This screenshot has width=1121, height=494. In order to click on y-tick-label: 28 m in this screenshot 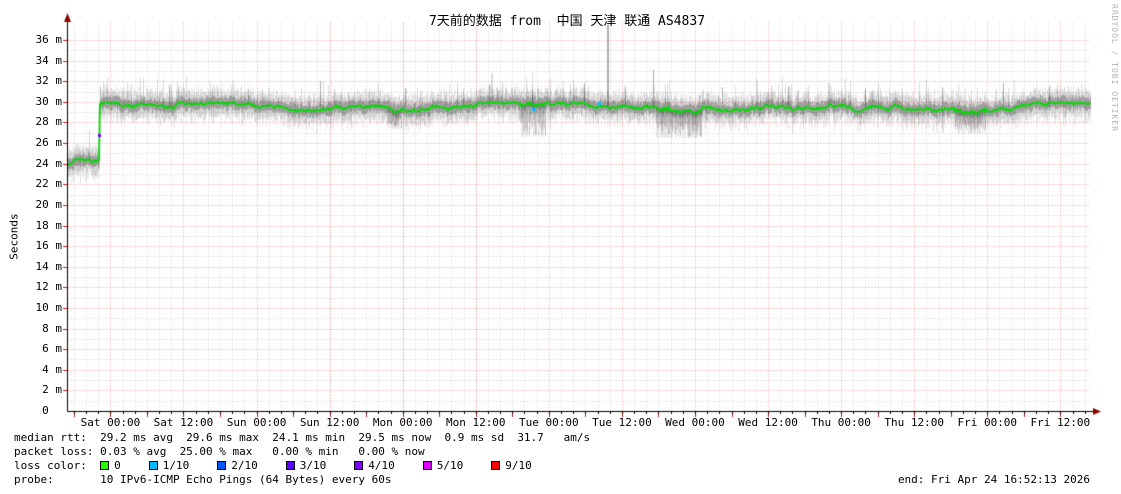, I will do `click(49, 122)`.